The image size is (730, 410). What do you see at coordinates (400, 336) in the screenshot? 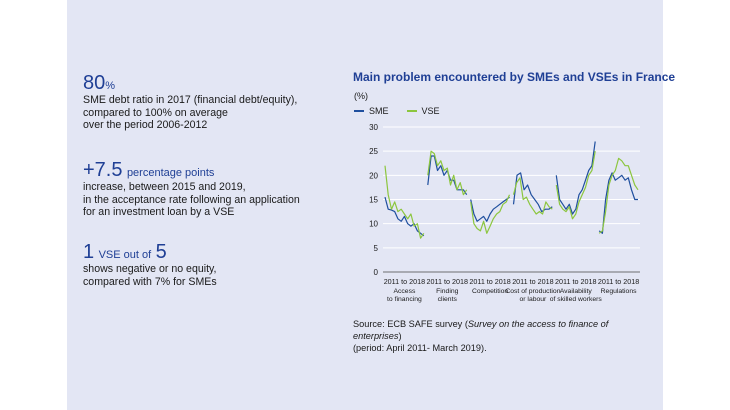
I see `source-suffix: )` at bounding box center [400, 336].